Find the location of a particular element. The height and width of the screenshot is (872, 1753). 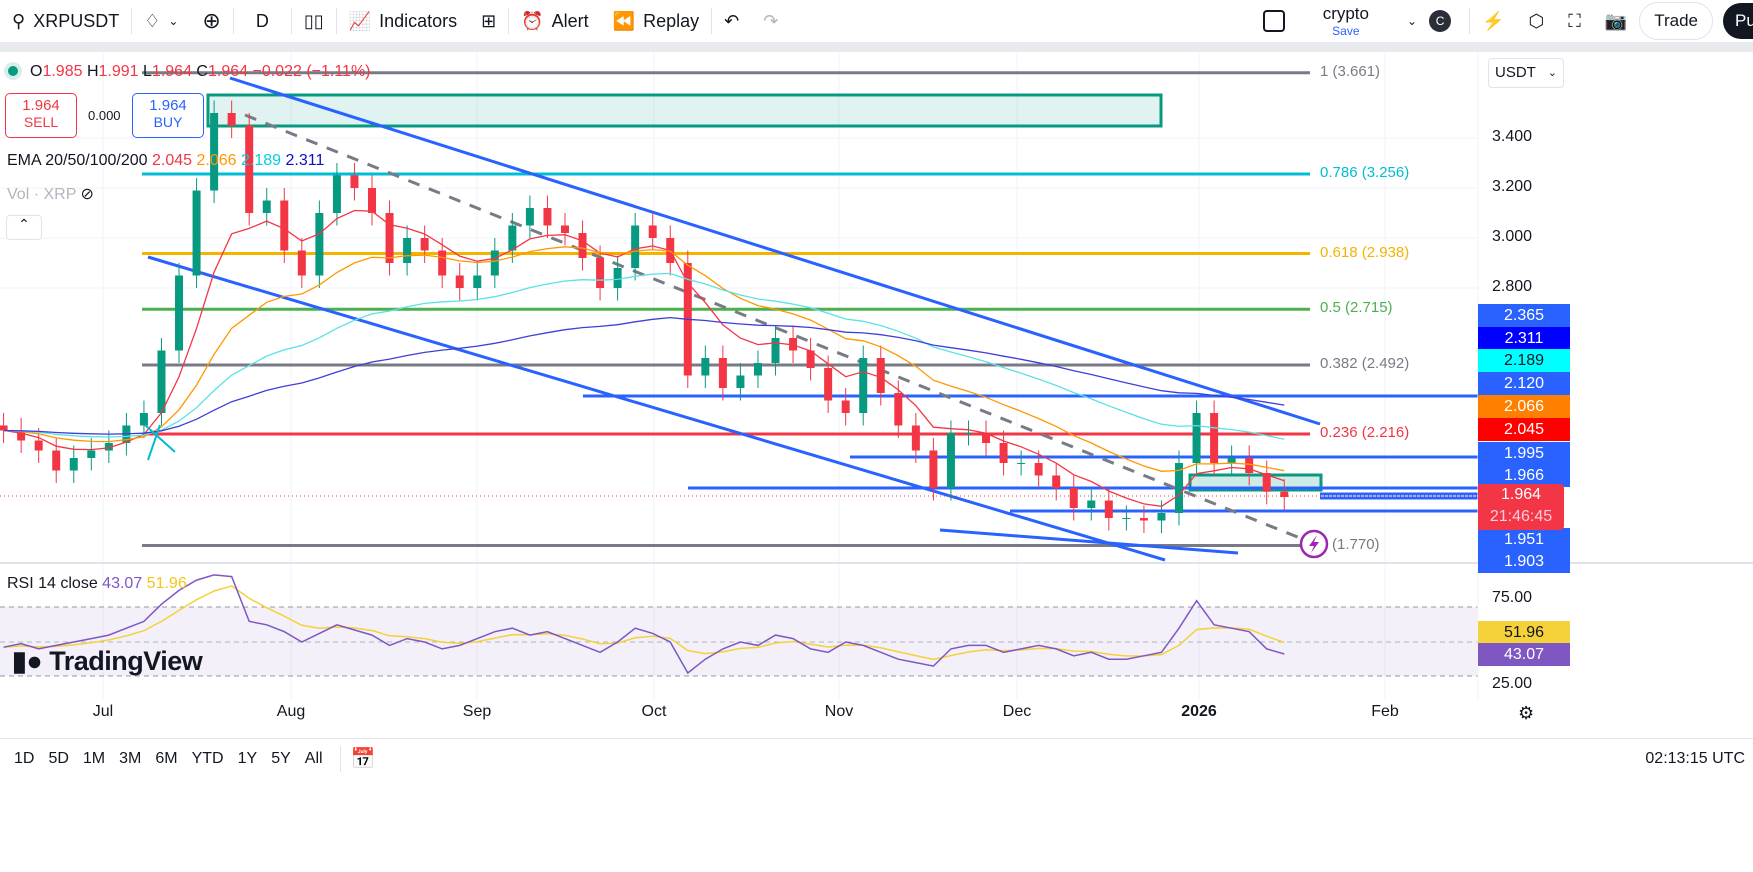

templates-button: ⊞ is located at coordinates (488, 21).